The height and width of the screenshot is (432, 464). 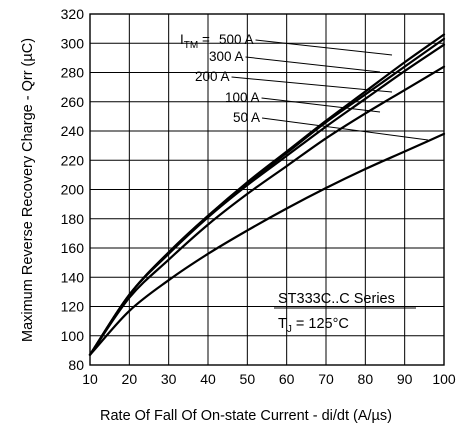 What do you see at coordinates (242, 97) in the screenshot?
I see `series-label: 100 A` at bounding box center [242, 97].